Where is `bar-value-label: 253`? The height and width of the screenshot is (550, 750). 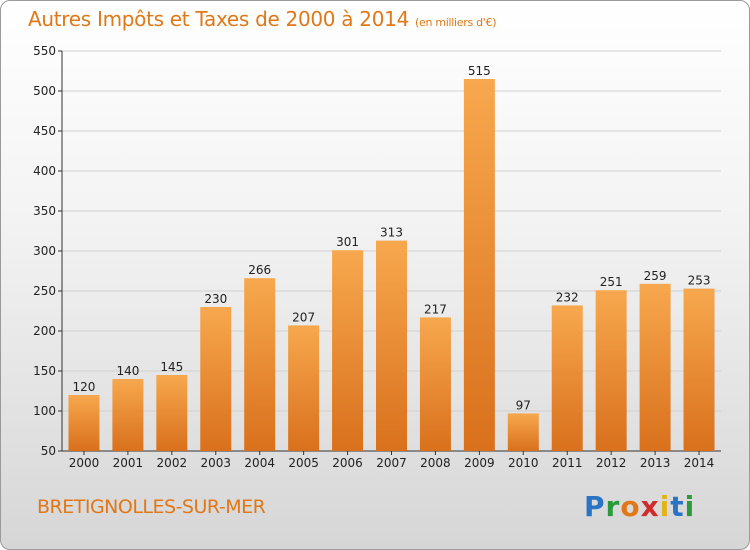 bar-value-label: 253 is located at coordinates (699, 281).